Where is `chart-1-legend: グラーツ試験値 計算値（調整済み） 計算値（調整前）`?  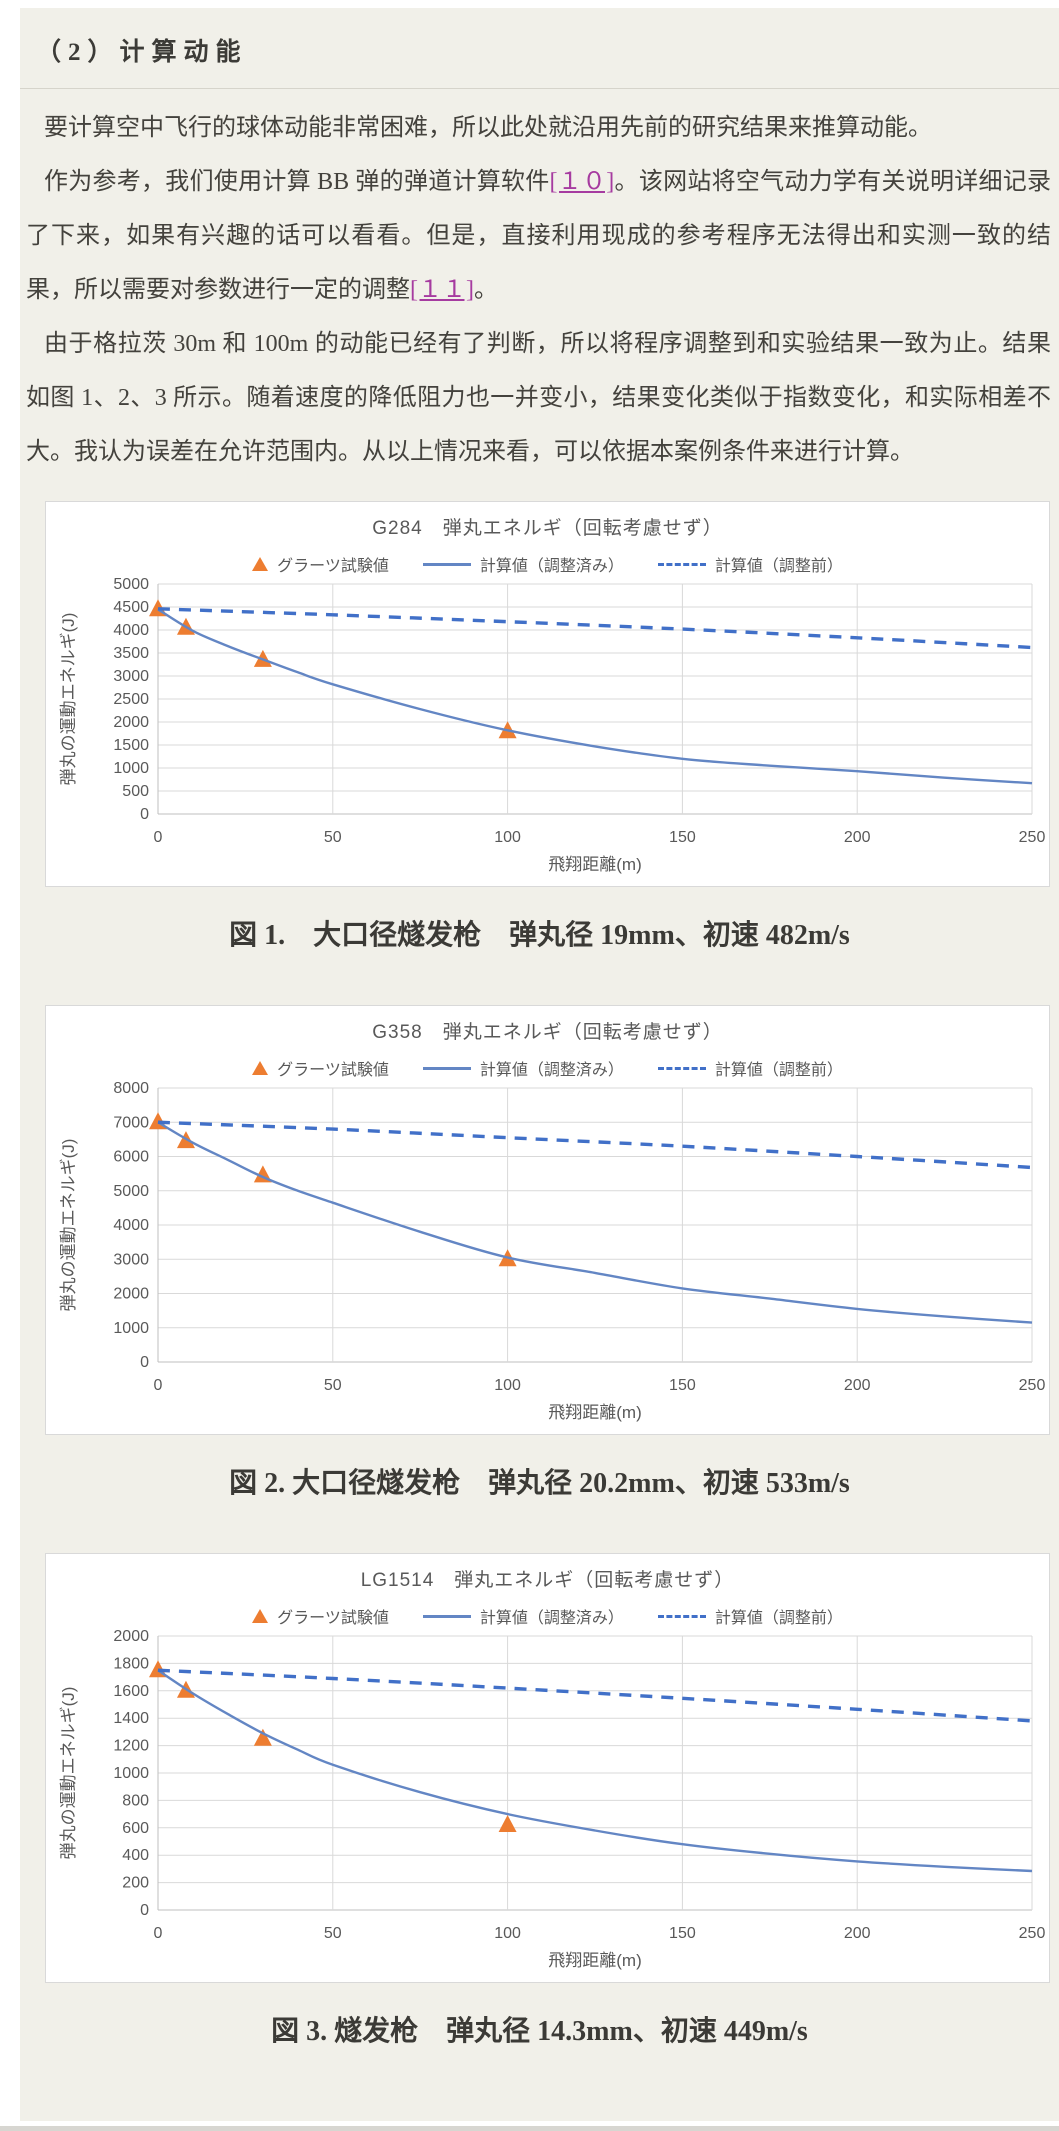 chart-1-legend: グラーツ試験値 計算値（調整済み） 計算値（調整前） is located at coordinates (547, 564).